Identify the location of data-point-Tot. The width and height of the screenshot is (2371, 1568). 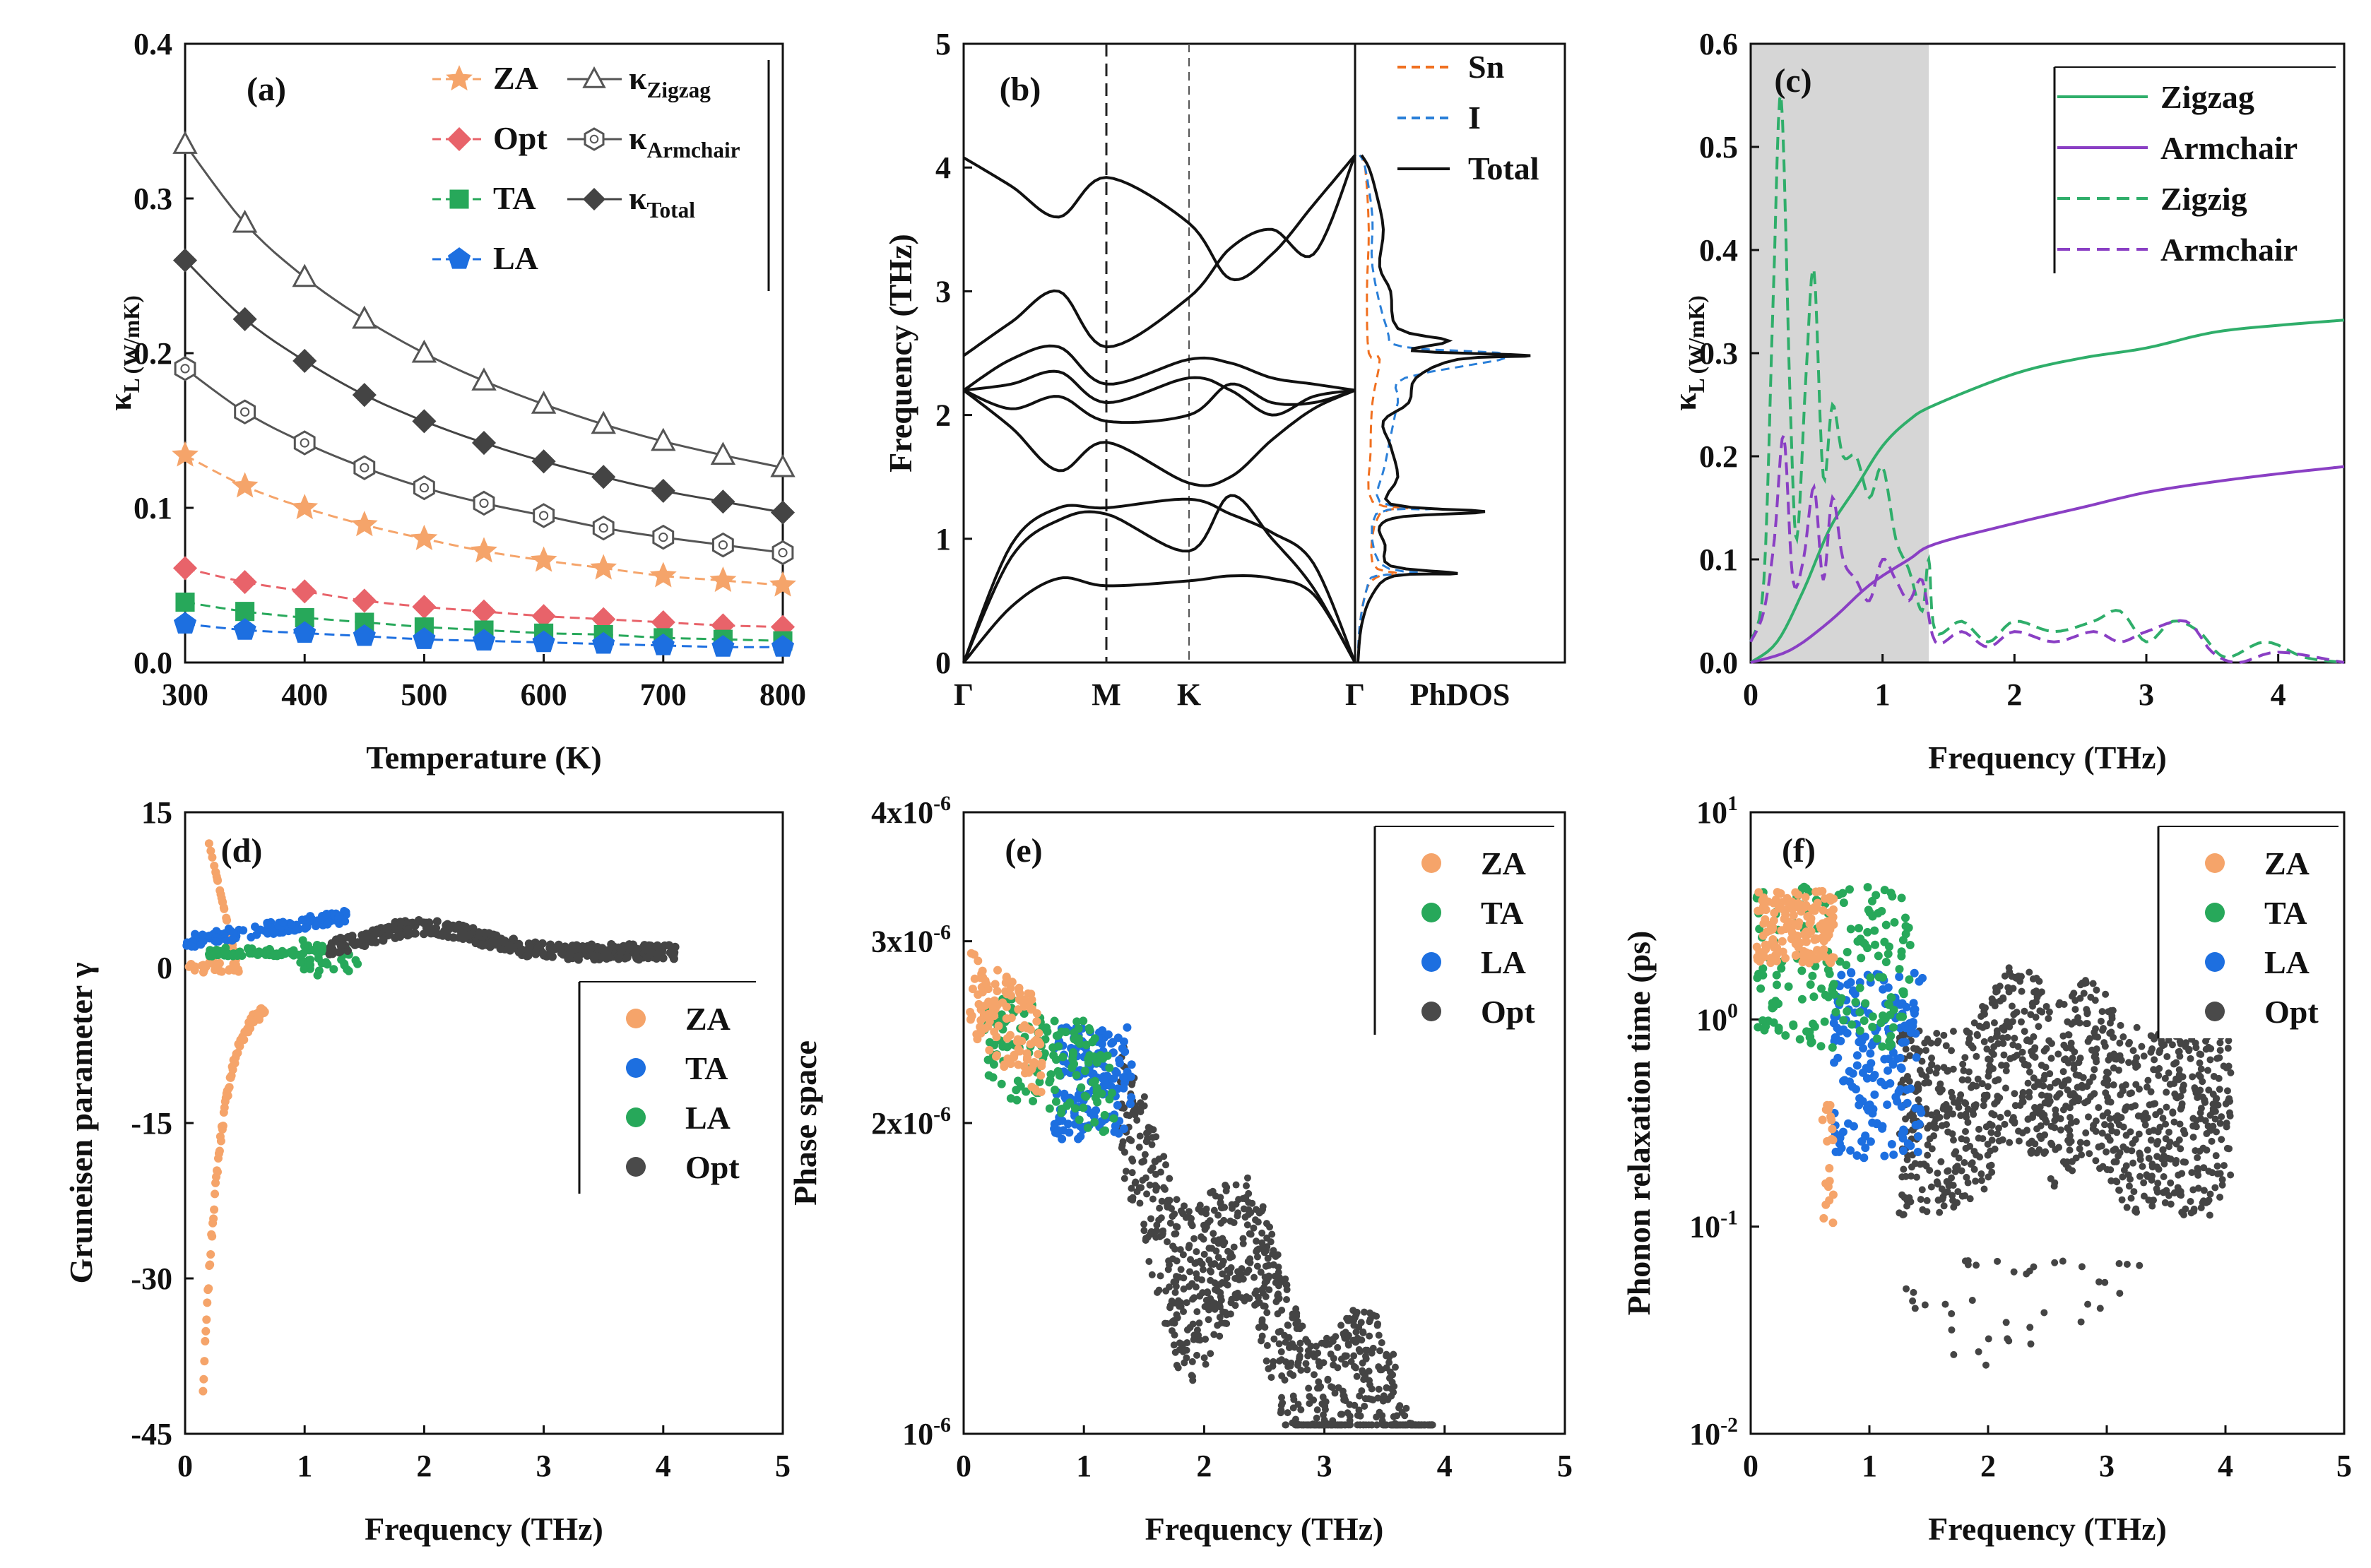
(783, 512).